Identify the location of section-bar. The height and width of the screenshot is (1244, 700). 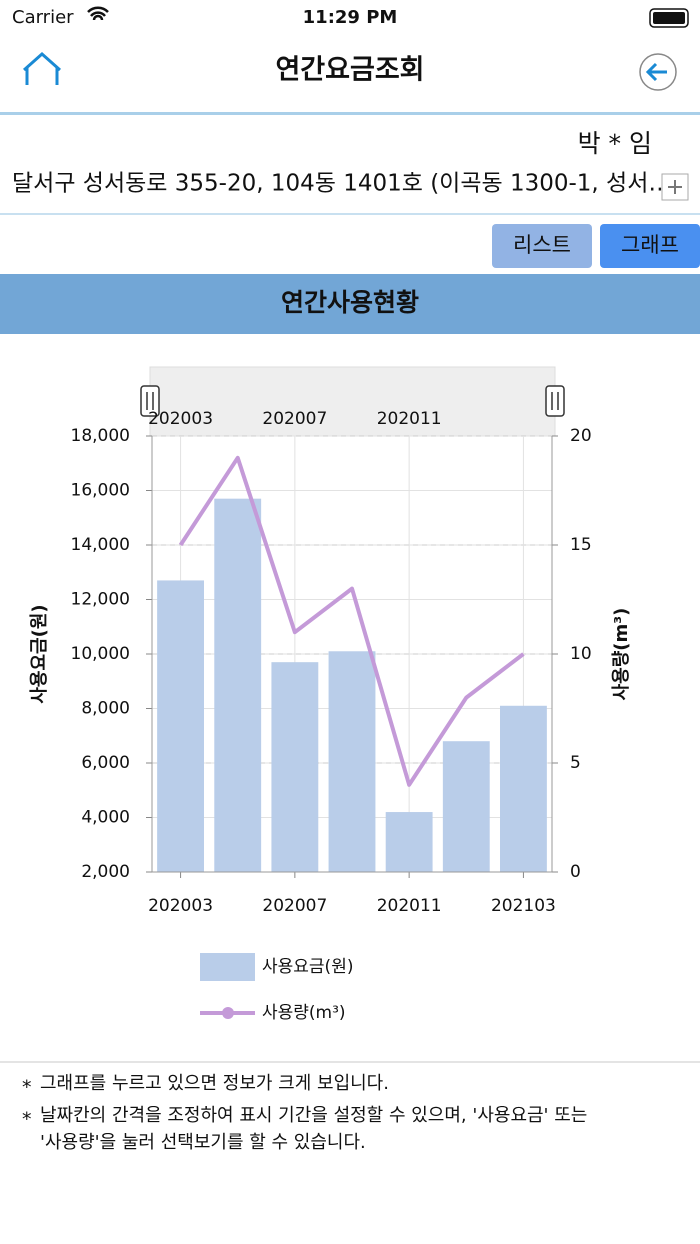
(350, 304).